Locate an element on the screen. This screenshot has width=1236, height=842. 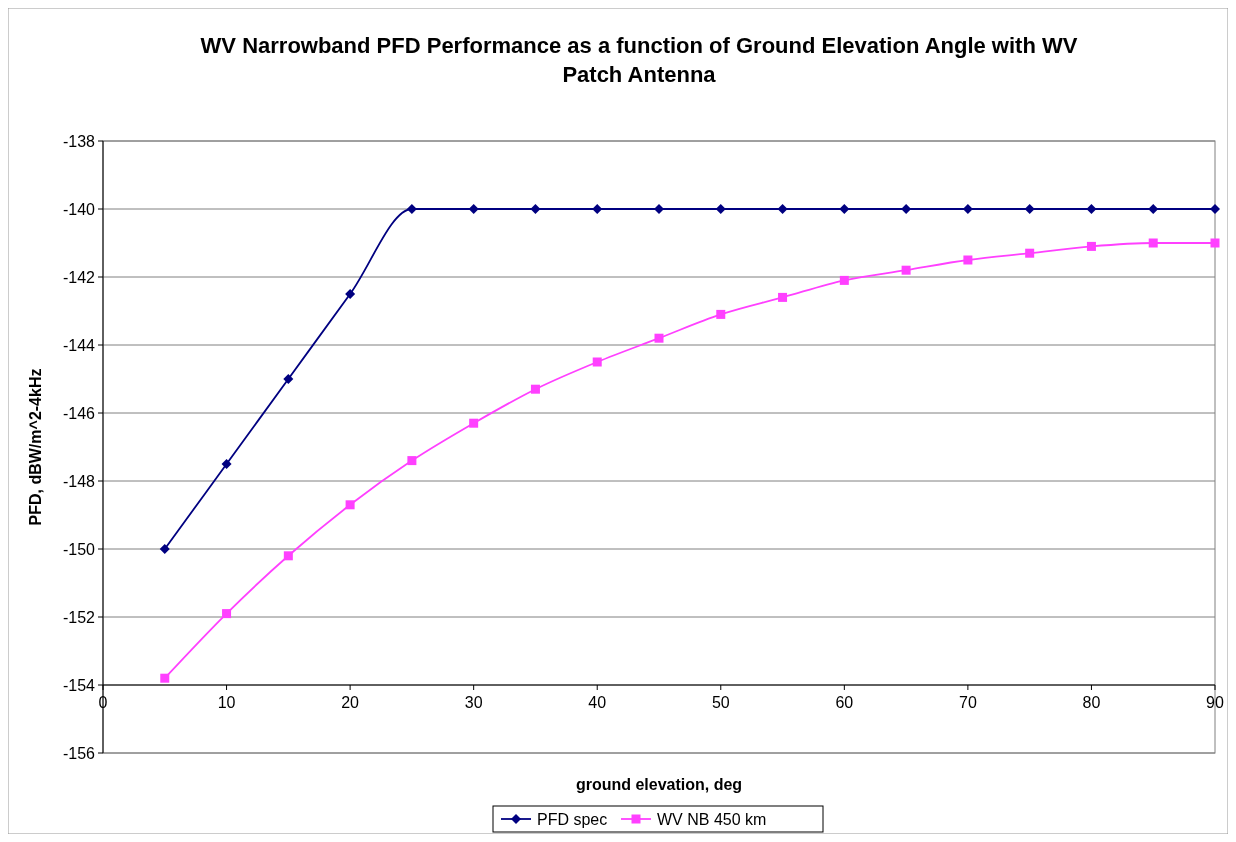
x-tick-label: 60 is located at coordinates (844, 702).